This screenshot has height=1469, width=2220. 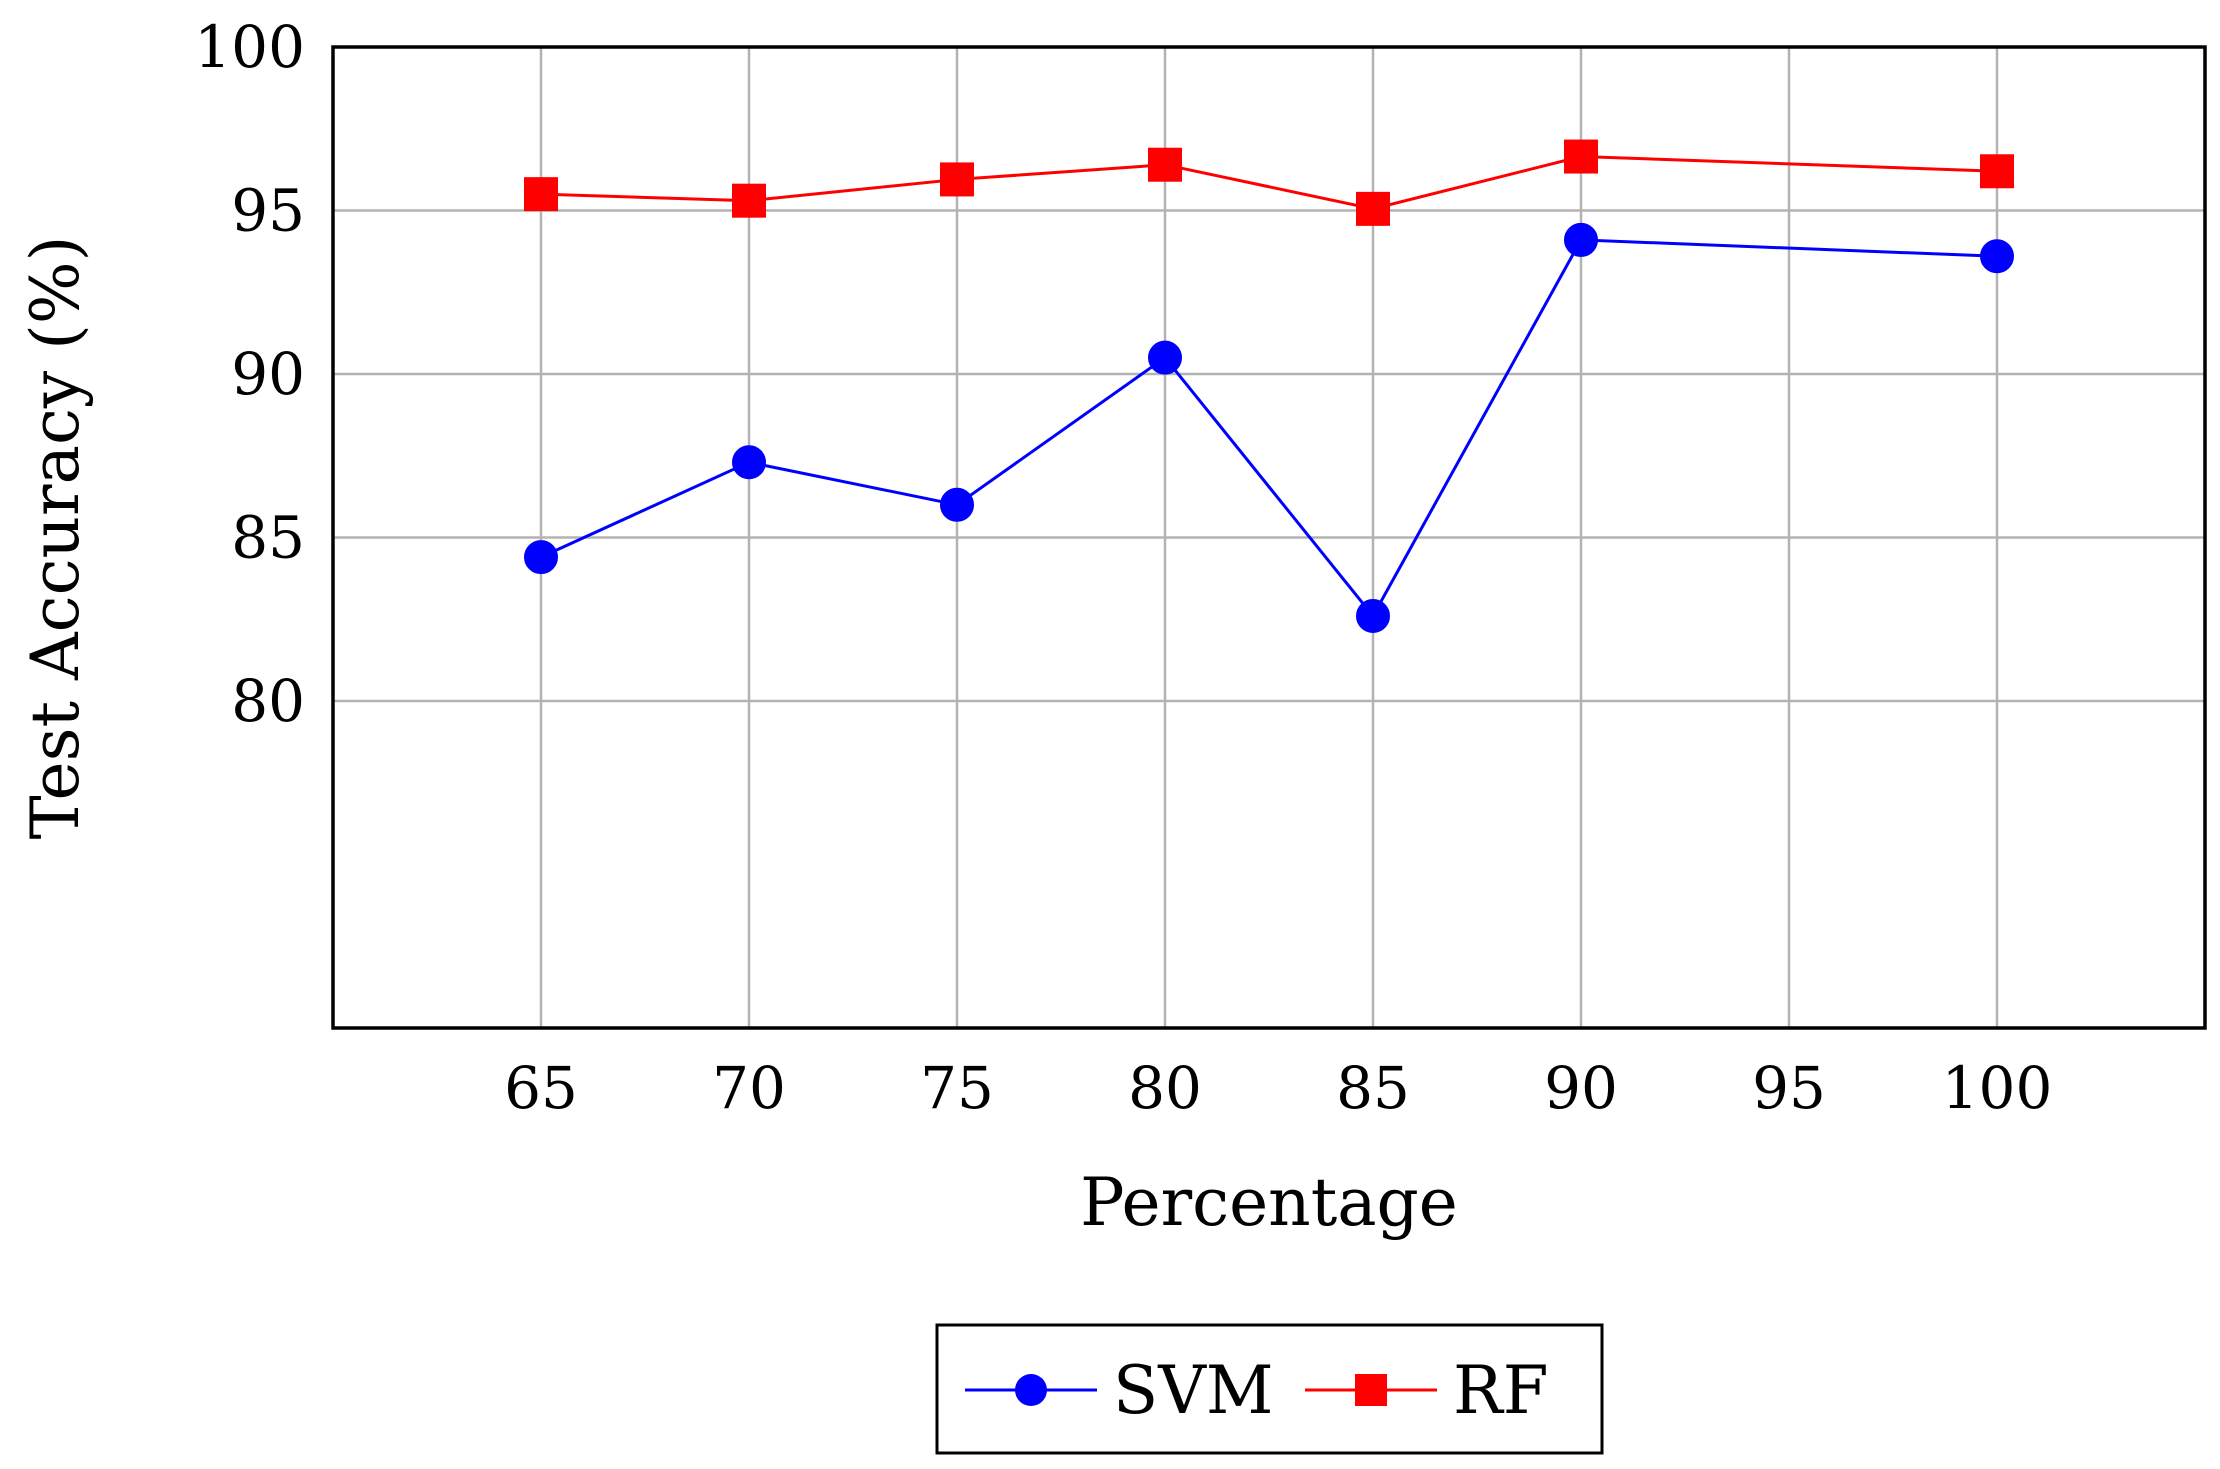 What do you see at coordinates (268, 538) in the screenshot?
I see `y-tick-label-85: 85` at bounding box center [268, 538].